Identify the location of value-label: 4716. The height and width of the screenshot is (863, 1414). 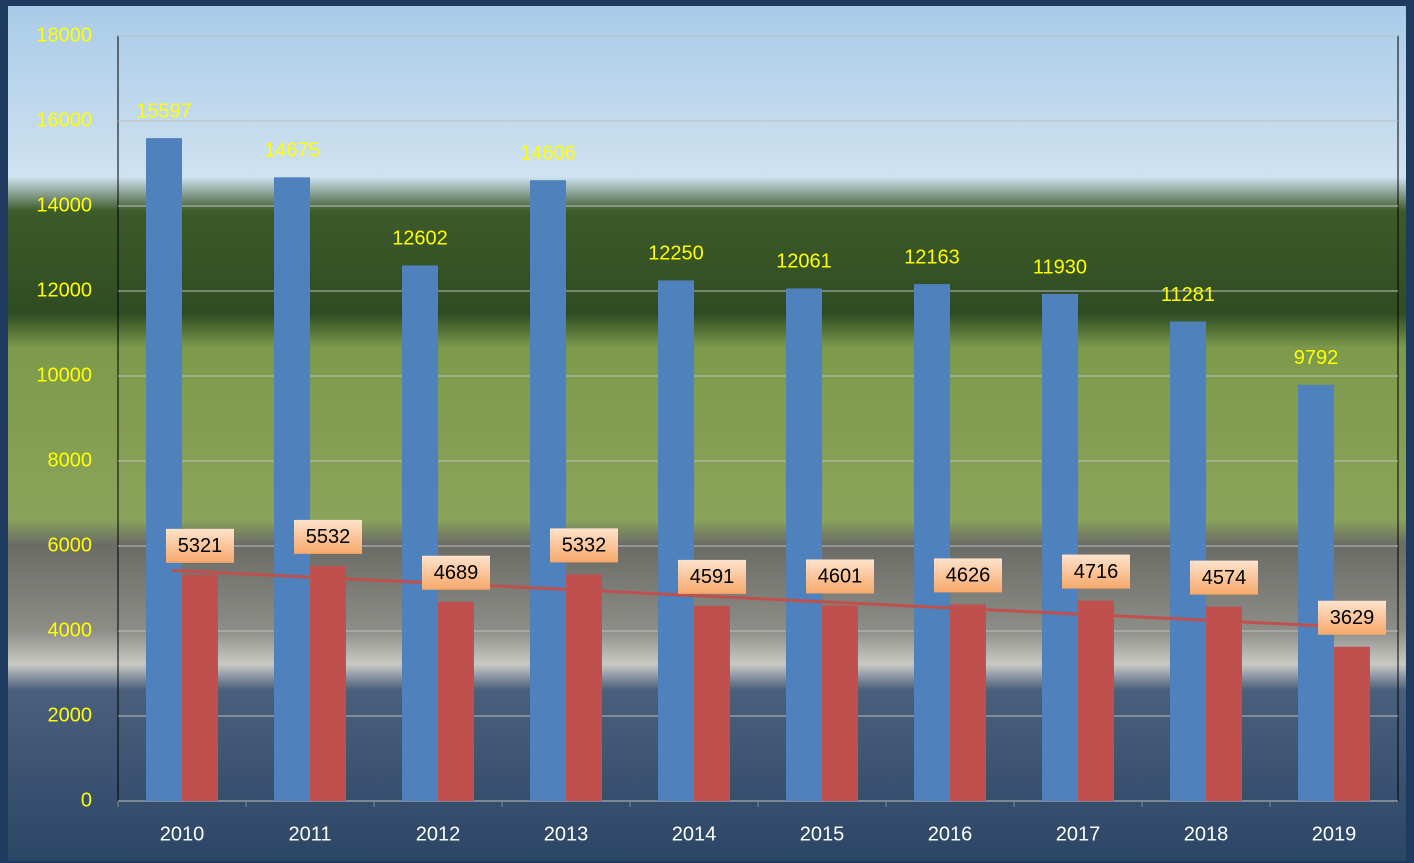
(1096, 572).